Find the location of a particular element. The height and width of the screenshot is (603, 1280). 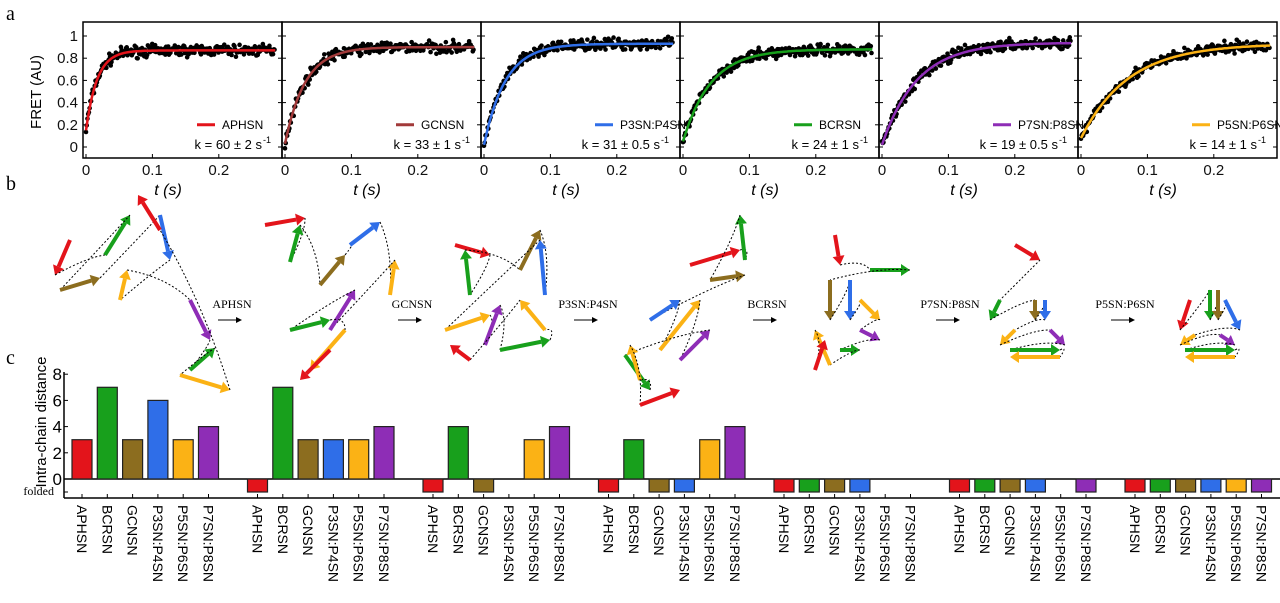

fit-curve is located at coordinates (777, 95).